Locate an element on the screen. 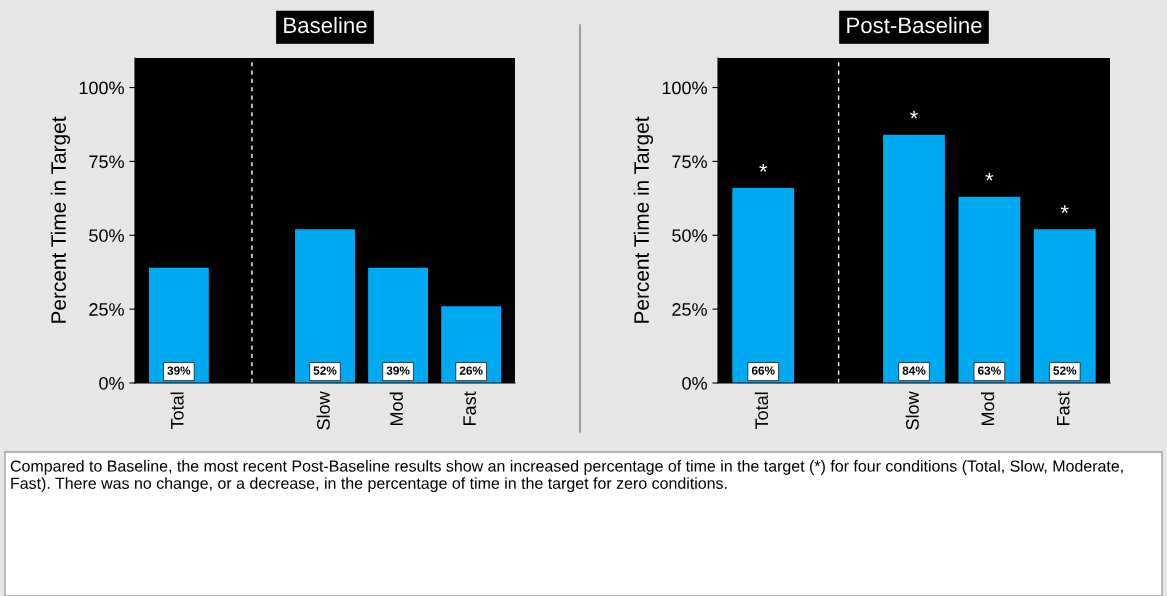 Image resolution: width=1167 pixels, height=596 pixels. data-label: 84% is located at coordinates (914, 370).